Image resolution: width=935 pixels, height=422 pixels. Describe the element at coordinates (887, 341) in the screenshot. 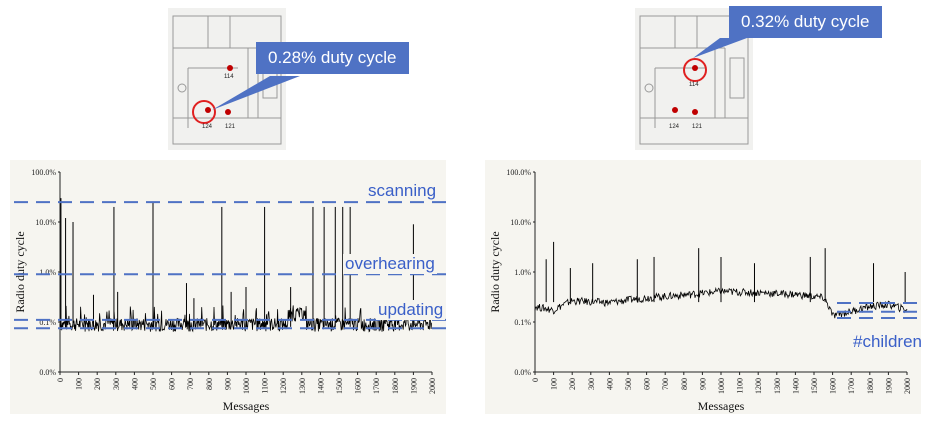

I see `annotation-children: #children` at that location.